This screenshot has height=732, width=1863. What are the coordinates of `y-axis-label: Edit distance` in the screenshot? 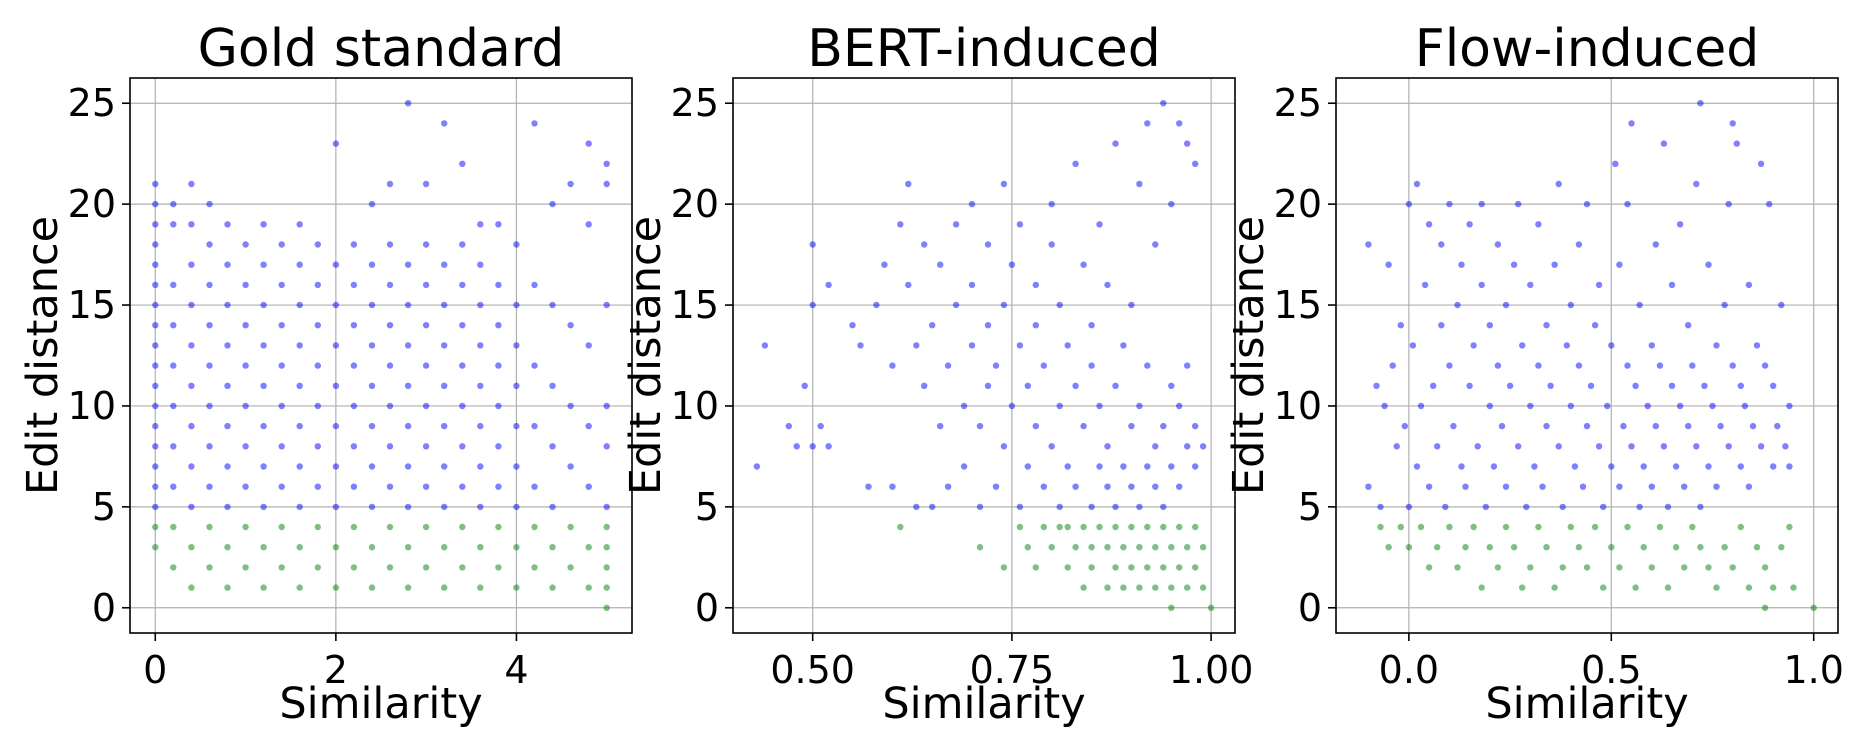 It's located at (646, 355).